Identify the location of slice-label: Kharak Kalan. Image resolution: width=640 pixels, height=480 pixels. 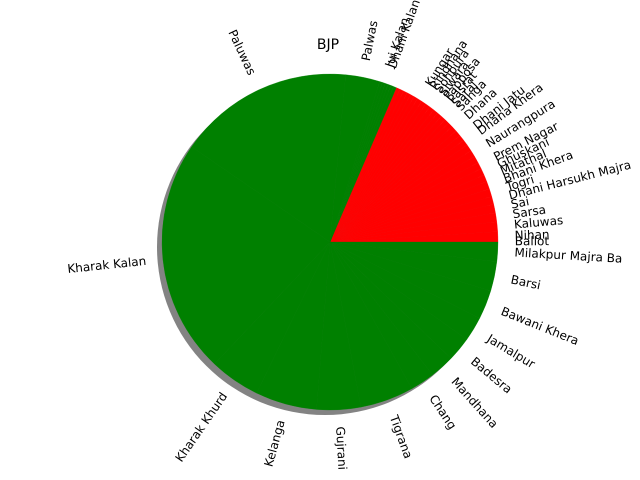
(107, 265).